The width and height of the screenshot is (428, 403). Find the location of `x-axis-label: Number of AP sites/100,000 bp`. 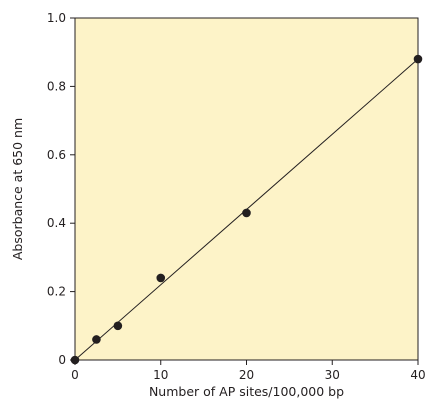

x-axis-label: Number of AP sites/100,000 bp is located at coordinates (246, 391).